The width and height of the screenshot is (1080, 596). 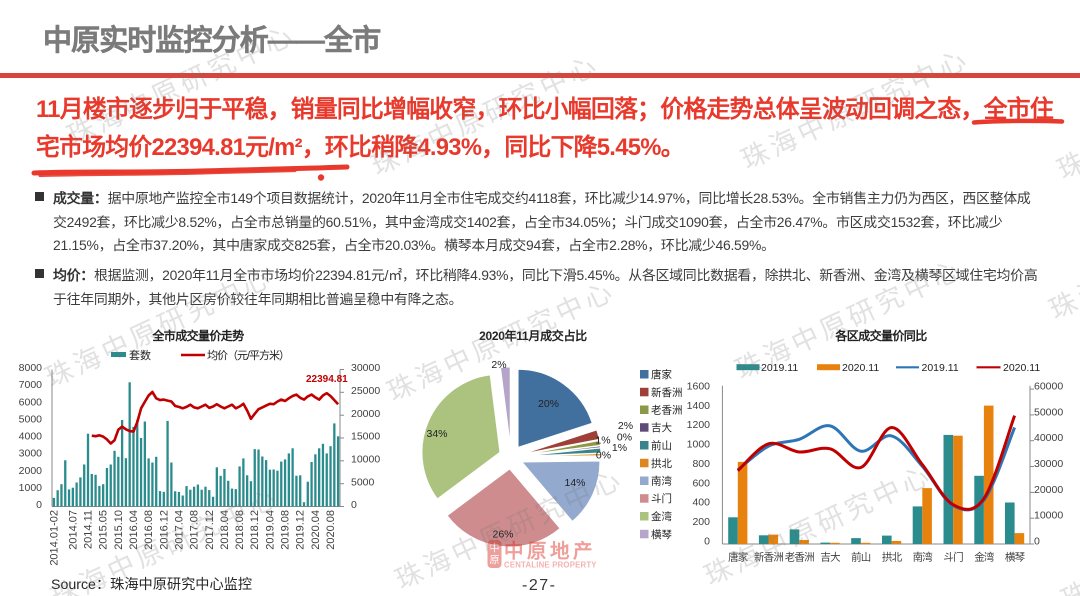 What do you see at coordinates (301, 530) in the screenshot?
I see `svg-text: 2019.12` at bounding box center [301, 530].